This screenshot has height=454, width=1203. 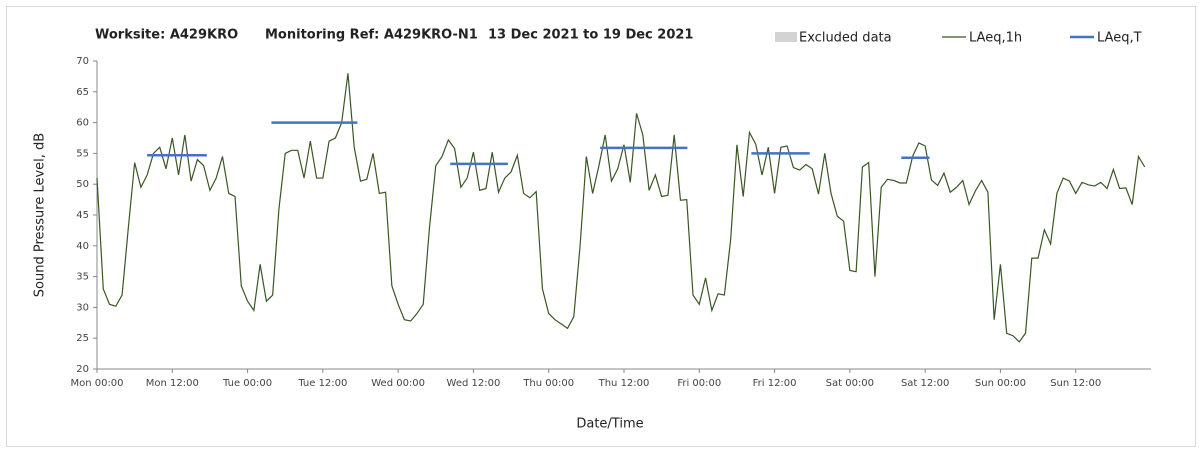 I want to click on legend-label: LAeq,1h, so click(x=995, y=38).